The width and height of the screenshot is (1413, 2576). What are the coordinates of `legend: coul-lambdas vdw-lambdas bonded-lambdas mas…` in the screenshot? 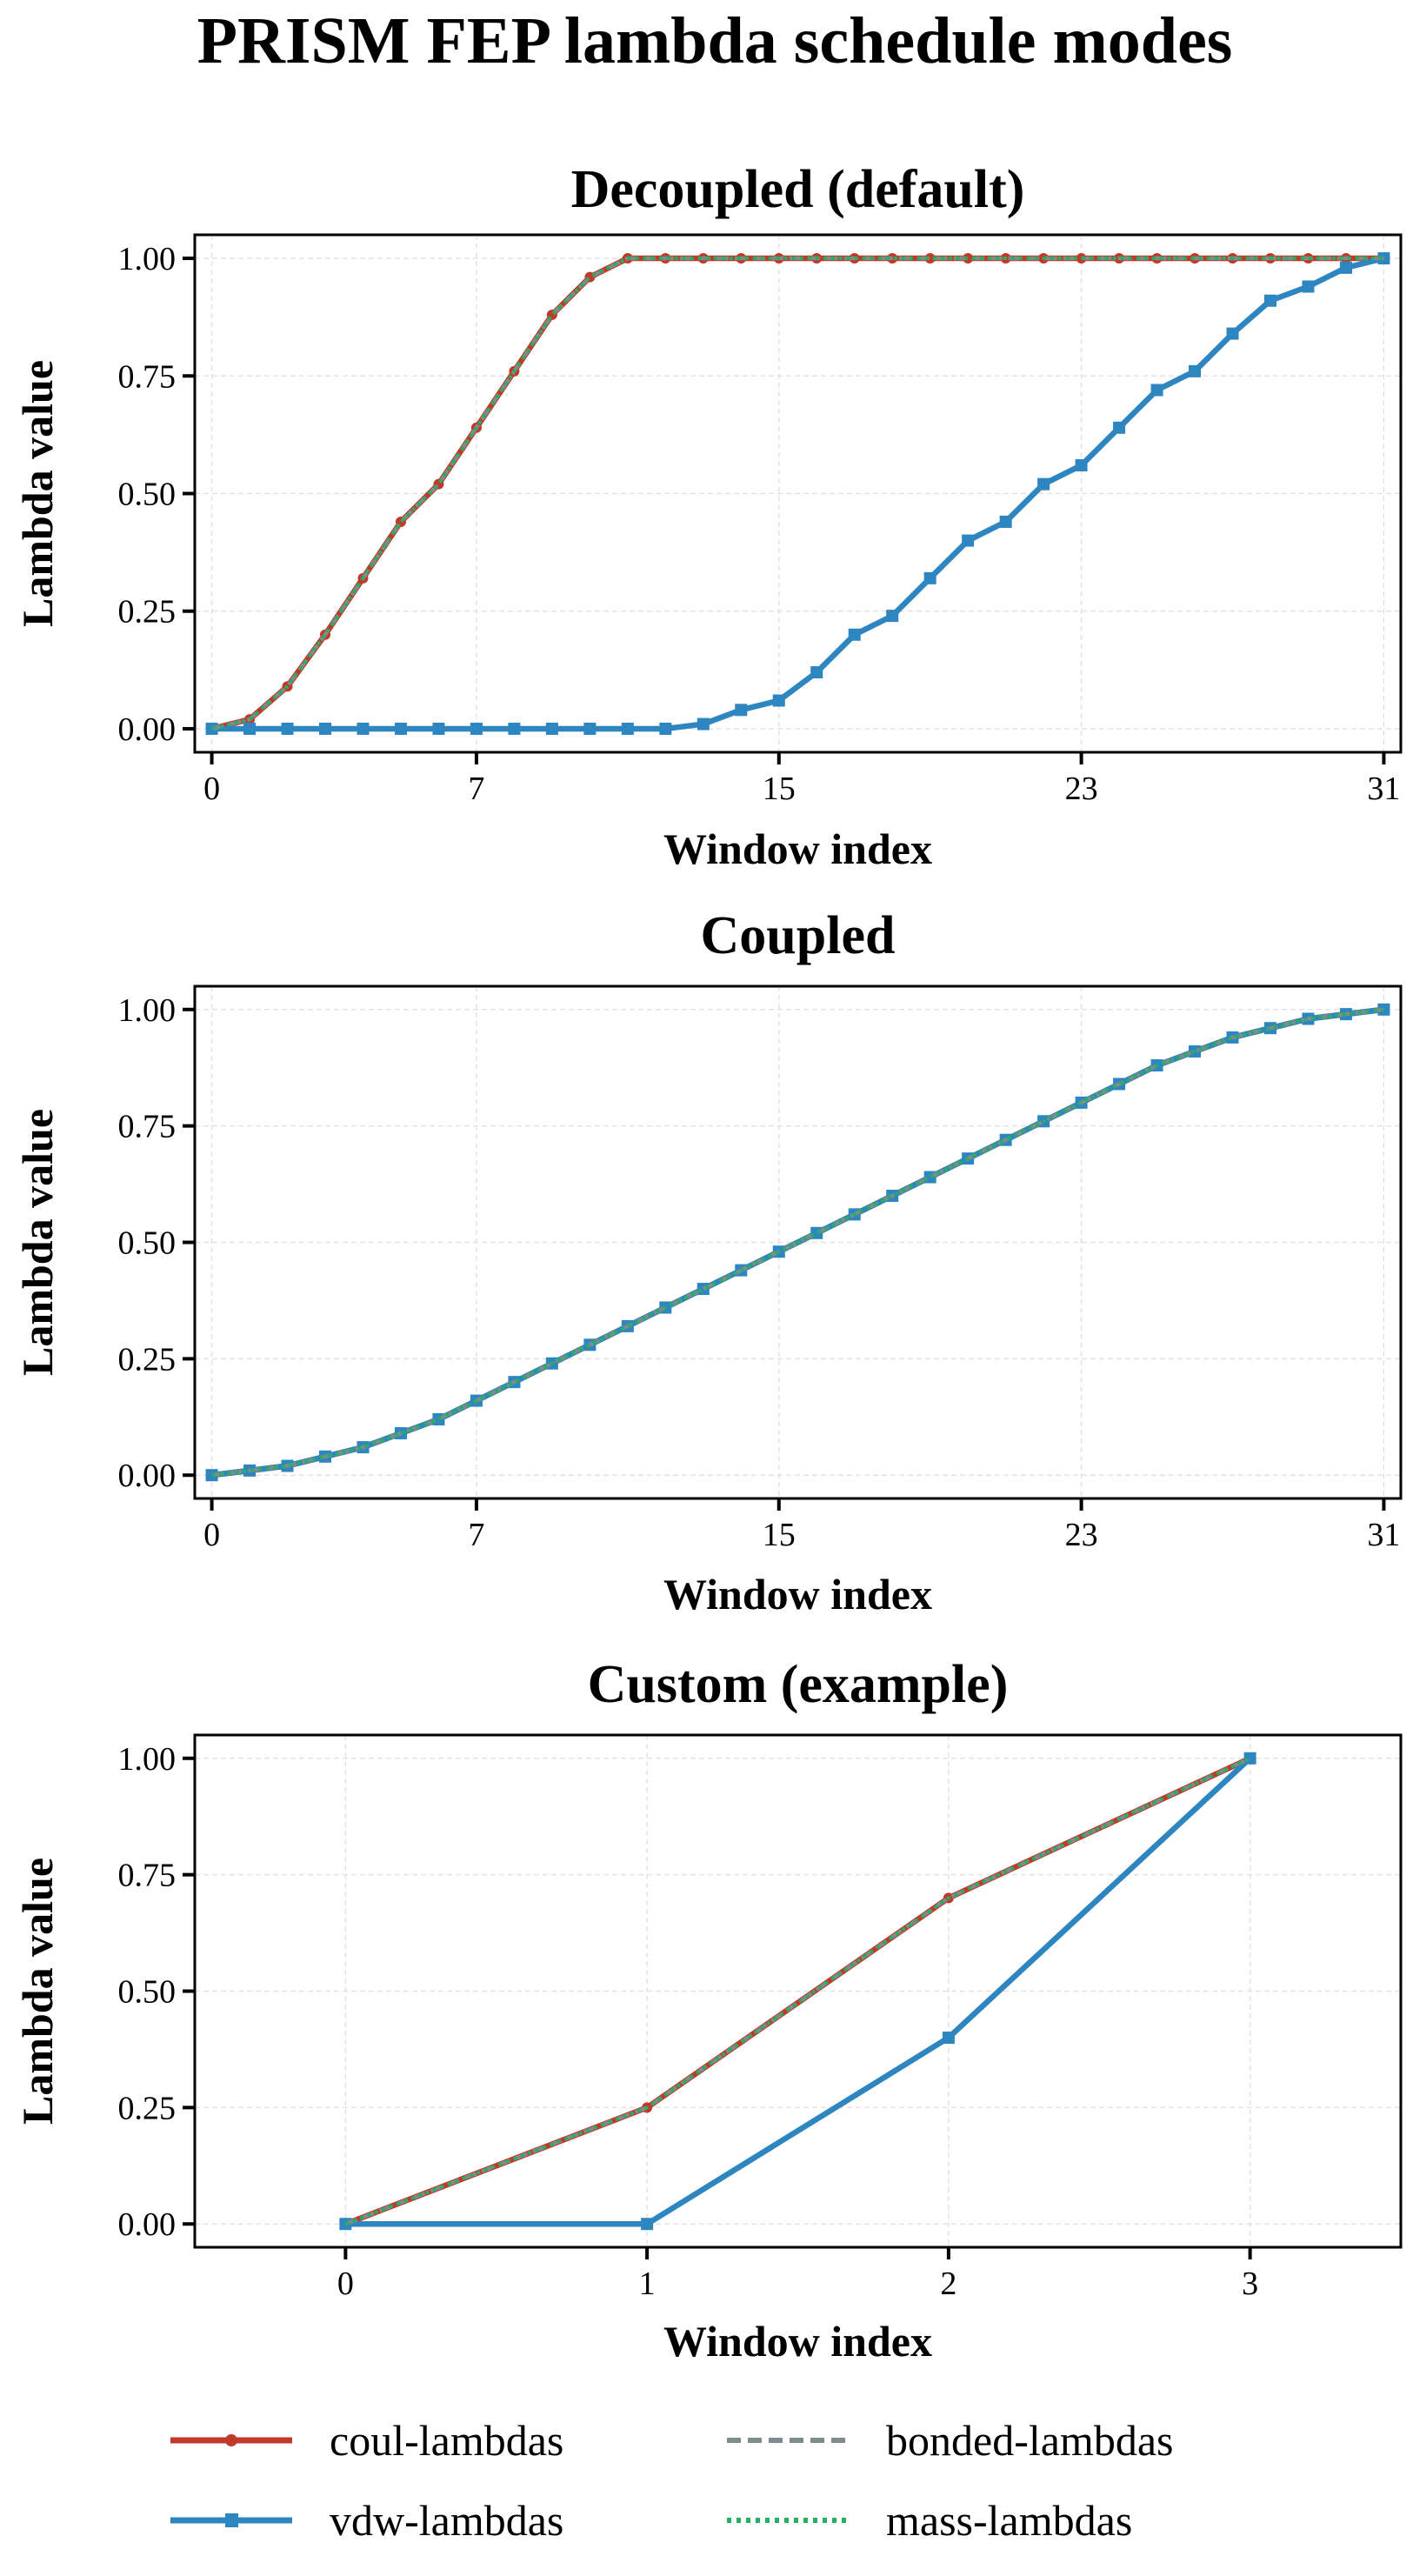 It's located at (671, 2480).